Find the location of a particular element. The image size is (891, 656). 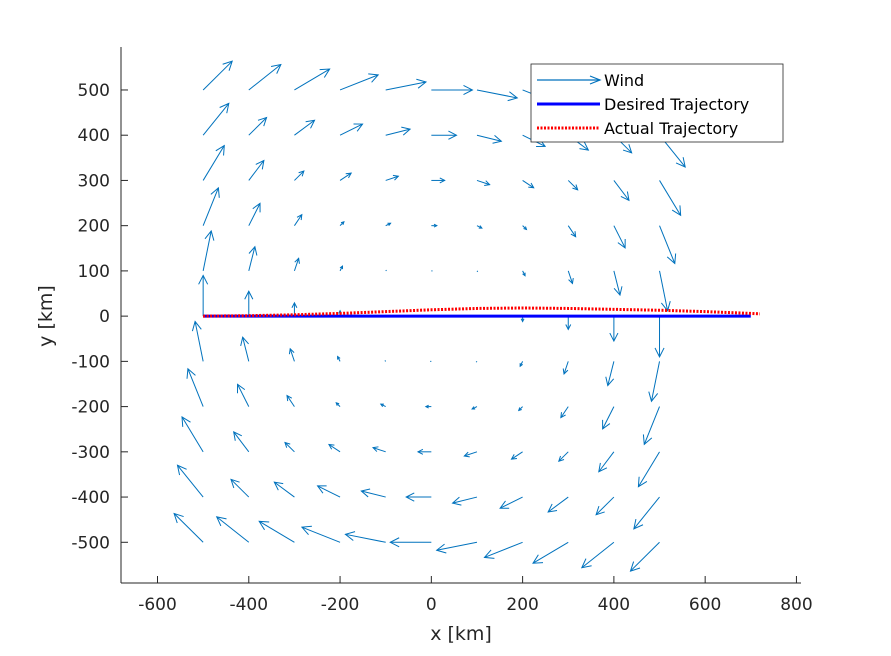

legend-entry-wind: Wind is located at coordinates (590, 80).